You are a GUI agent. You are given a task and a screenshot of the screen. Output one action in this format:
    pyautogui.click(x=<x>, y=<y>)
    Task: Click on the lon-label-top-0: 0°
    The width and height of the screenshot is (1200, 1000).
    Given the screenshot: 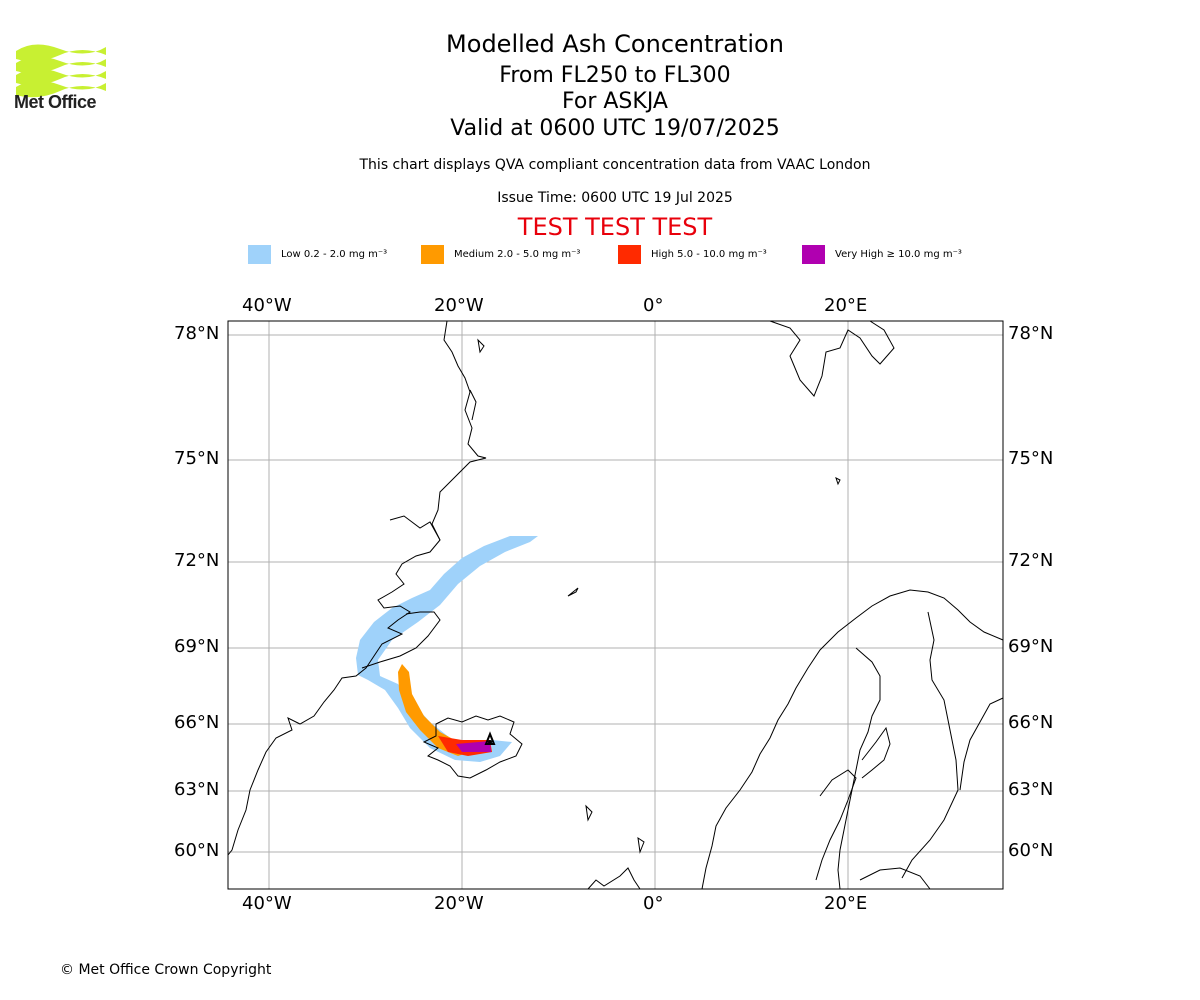 What is the action you would take?
    pyautogui.click(x=653, y=305)
    